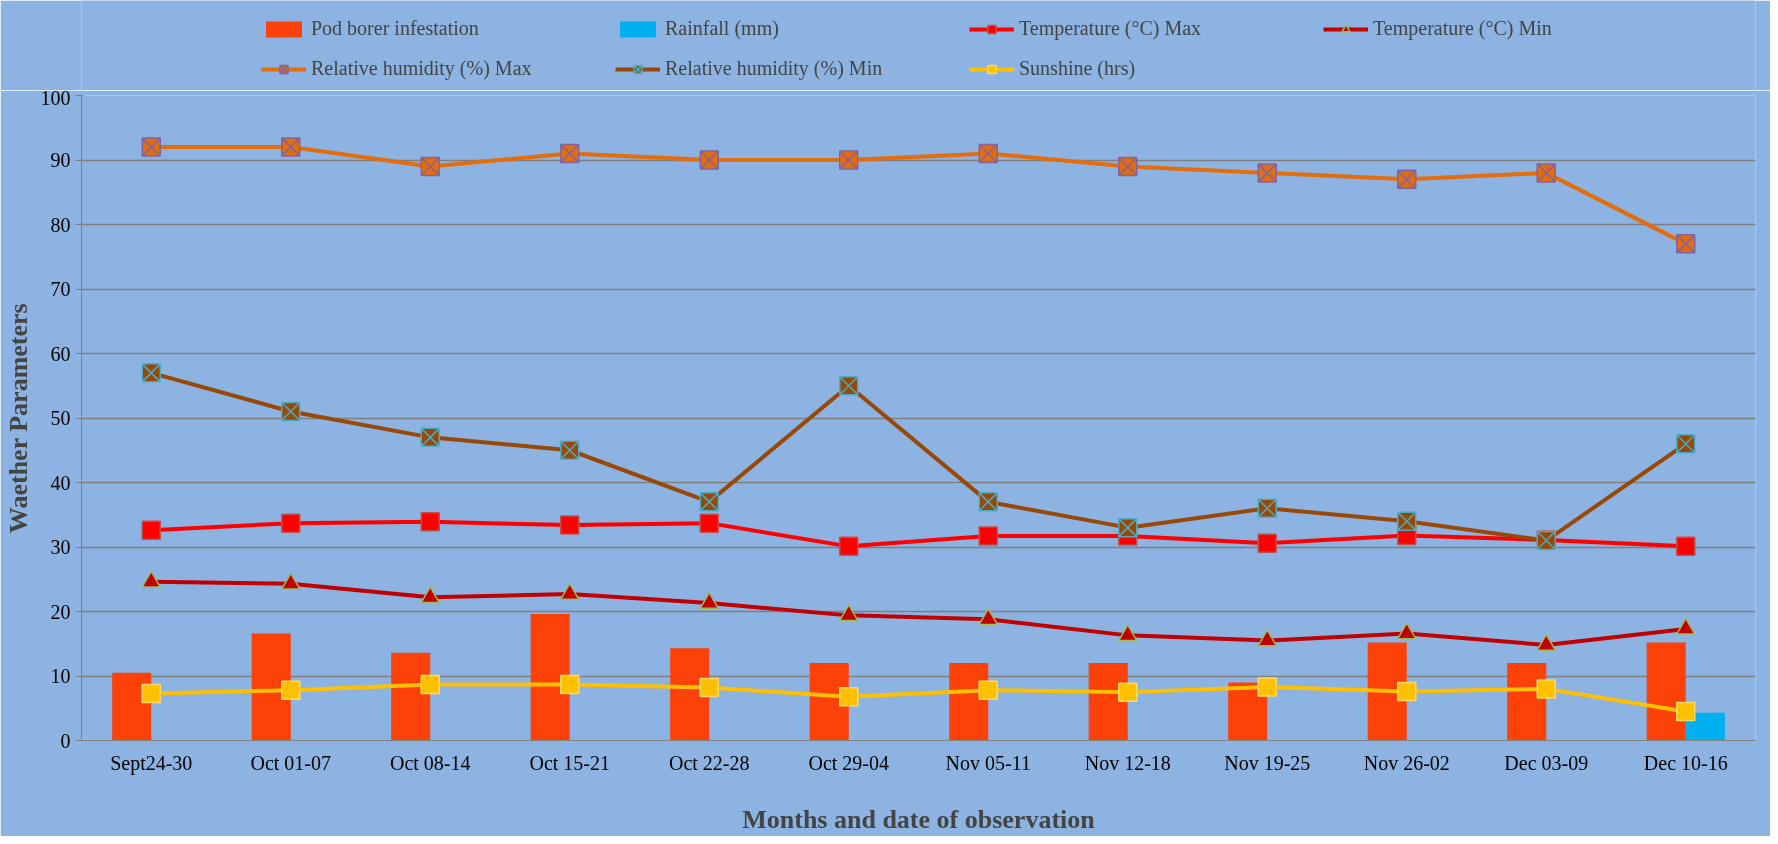  I want to click on y-tick-label: 70, so click(60, 289).